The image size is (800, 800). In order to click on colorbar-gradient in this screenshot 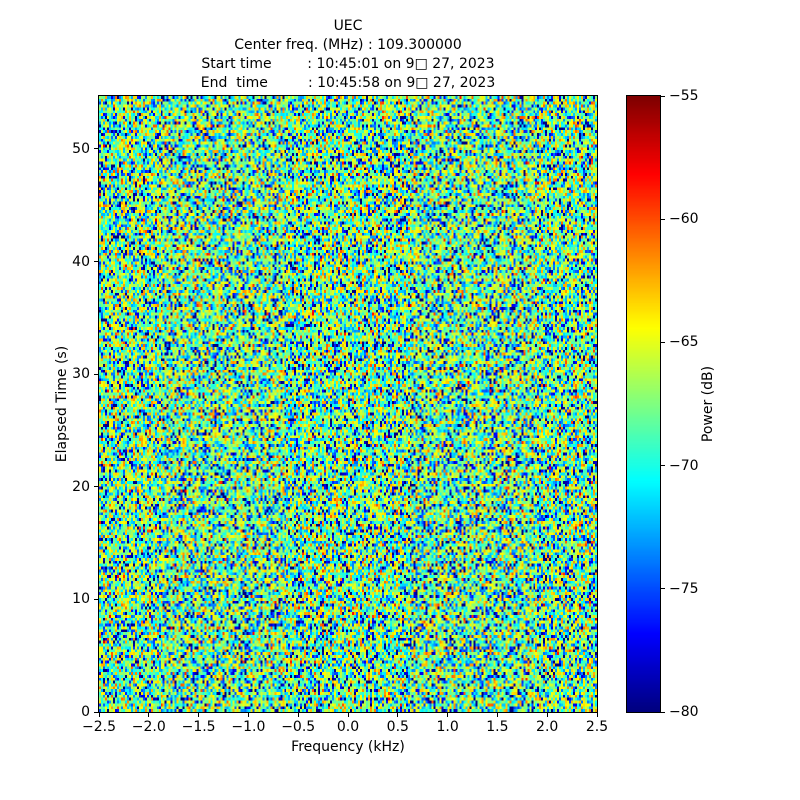, I will do `click(643, 404)`.